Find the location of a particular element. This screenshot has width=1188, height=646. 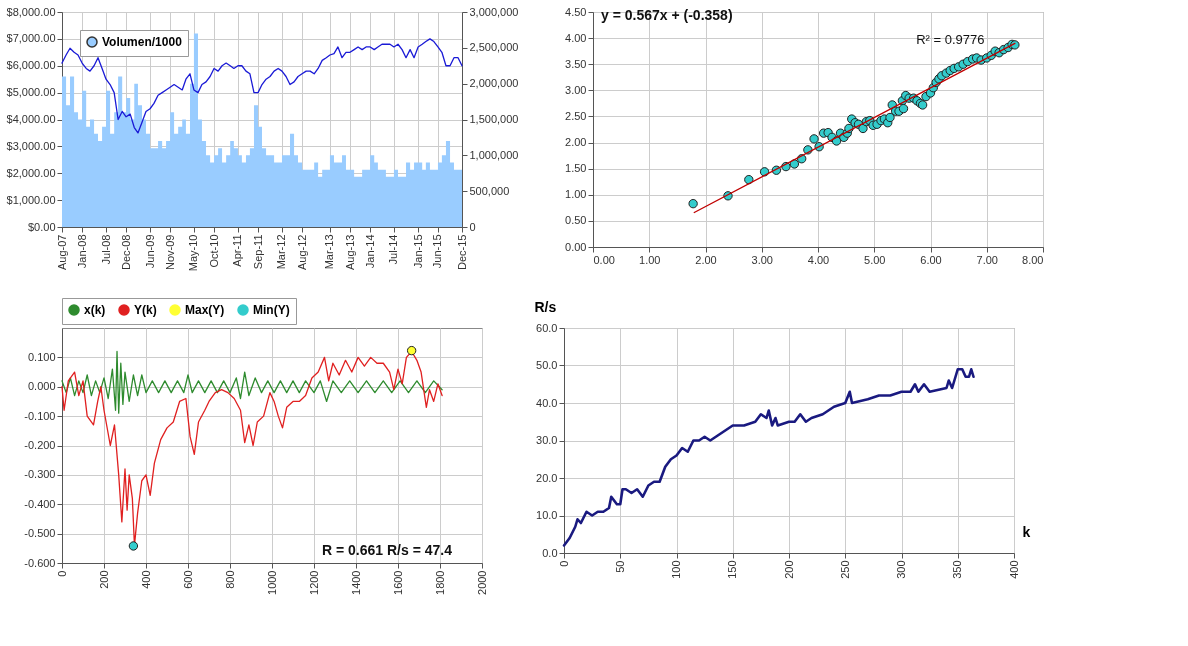

y-tick-label: $2,000.00 is located at coordinates (31, 172).